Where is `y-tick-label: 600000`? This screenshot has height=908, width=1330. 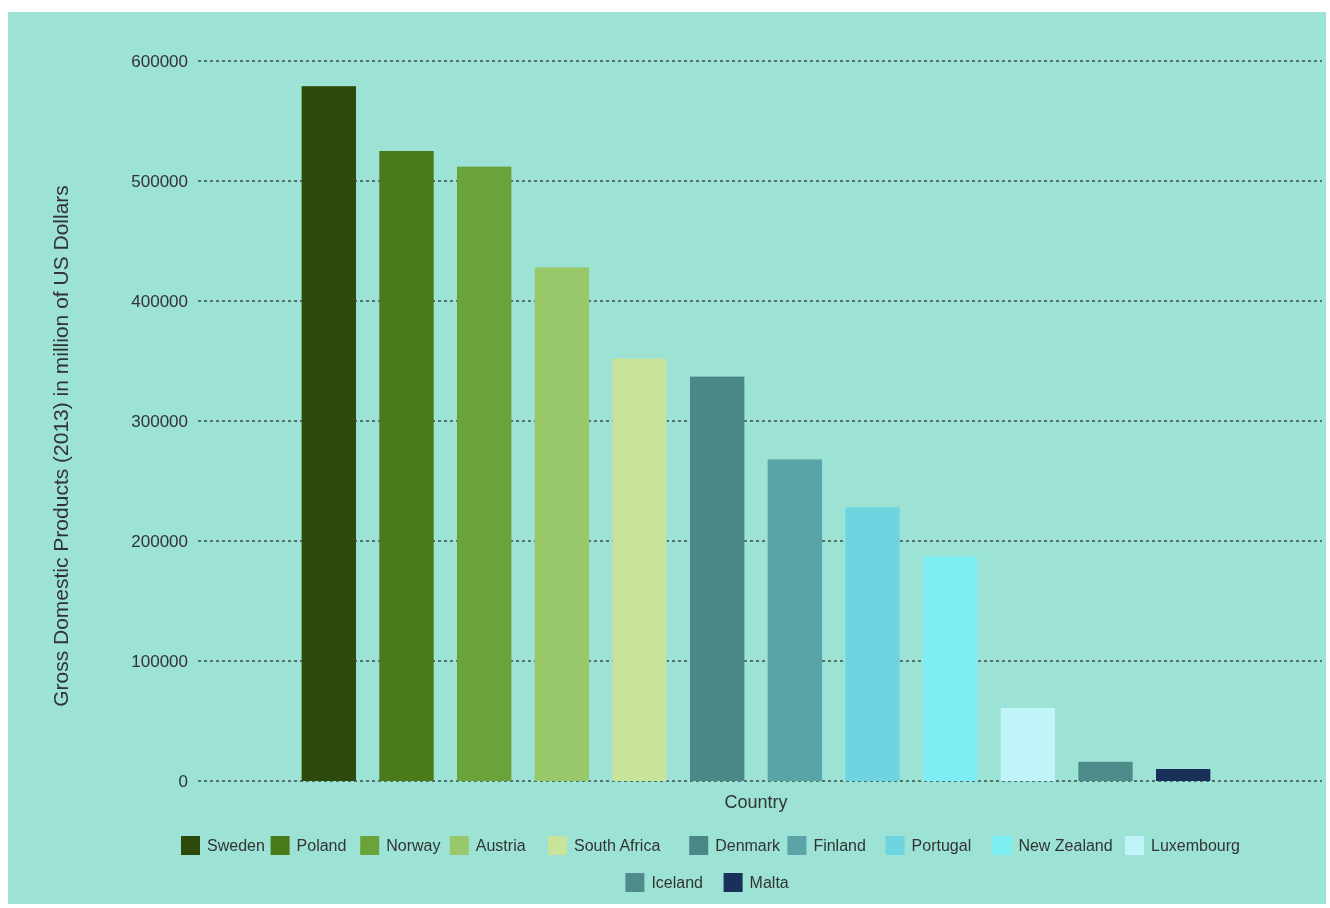 y-tick-label: 600000 is located at coordinates (159, 61).